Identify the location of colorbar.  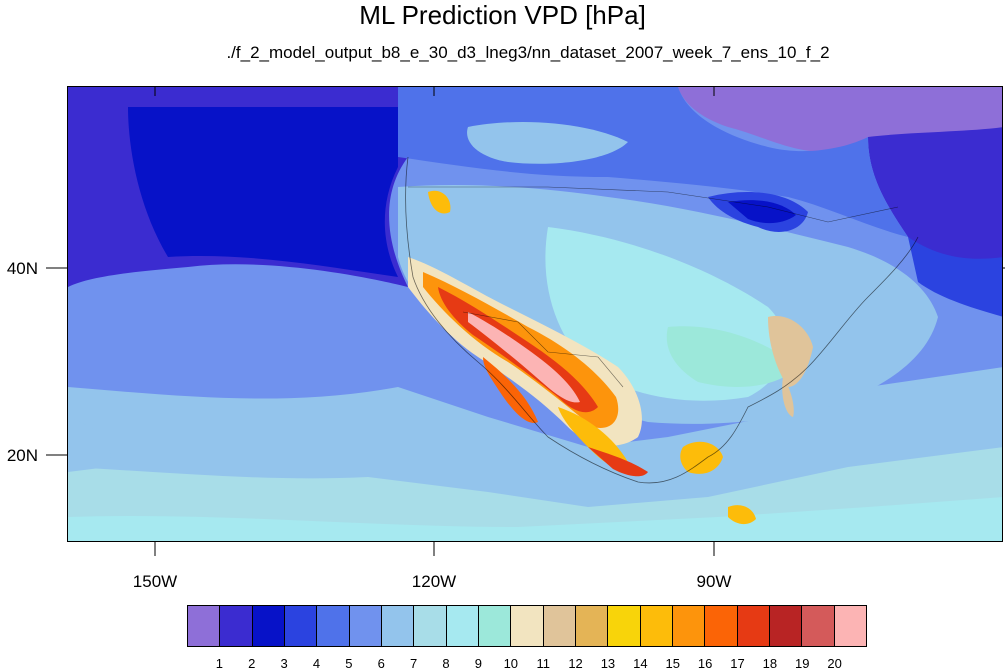
(527, 626).